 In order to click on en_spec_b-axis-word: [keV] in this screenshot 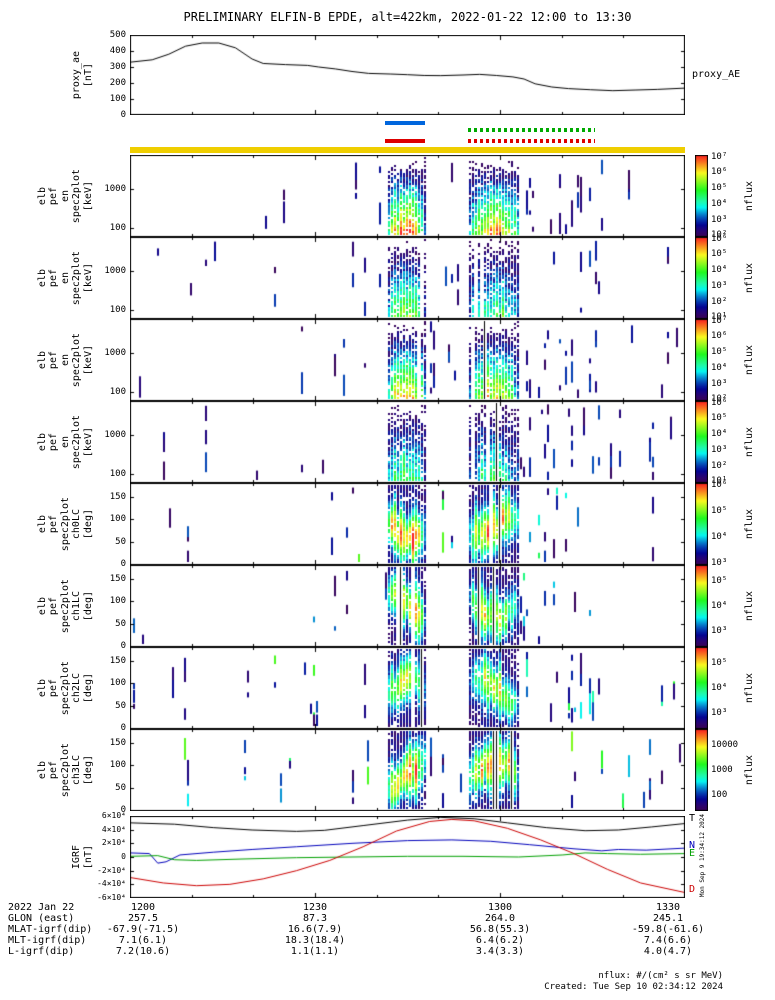, I will do `click(88, 278)`.